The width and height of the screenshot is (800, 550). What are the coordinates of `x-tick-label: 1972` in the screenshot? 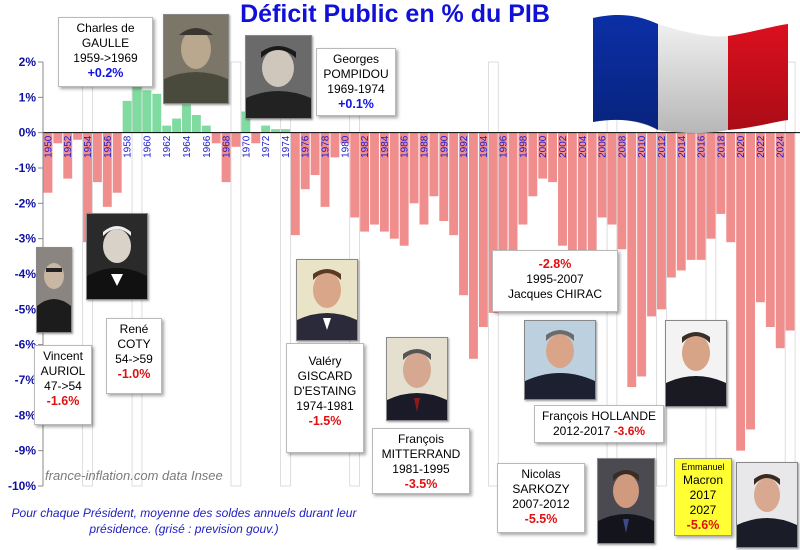 It's located at (266, 146).